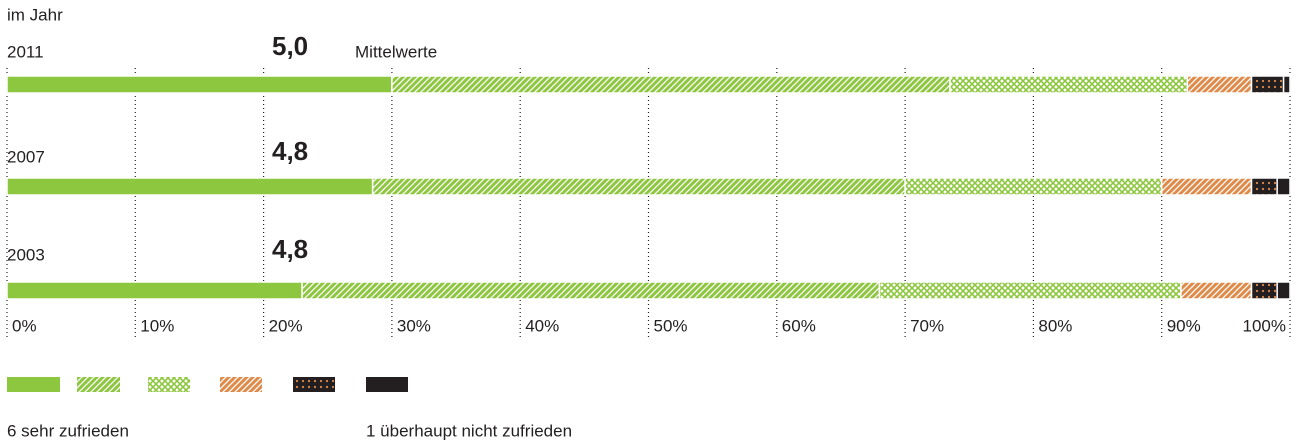 Image resolution: width=1299 pixels, height=445 pixels. I want to click on category-label: 2003, so click(26, 254).